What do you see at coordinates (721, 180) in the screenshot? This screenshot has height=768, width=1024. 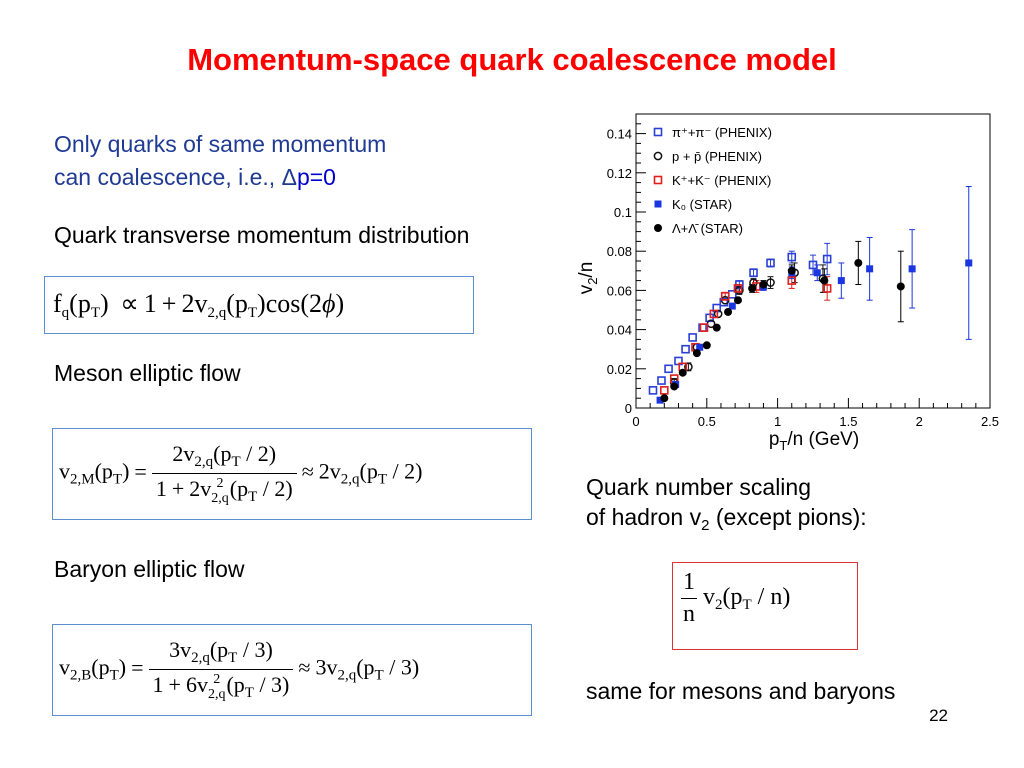 I see `legend-entry: K⁺+K⁻ (PHENIX)` at bounding box center [721, 180].